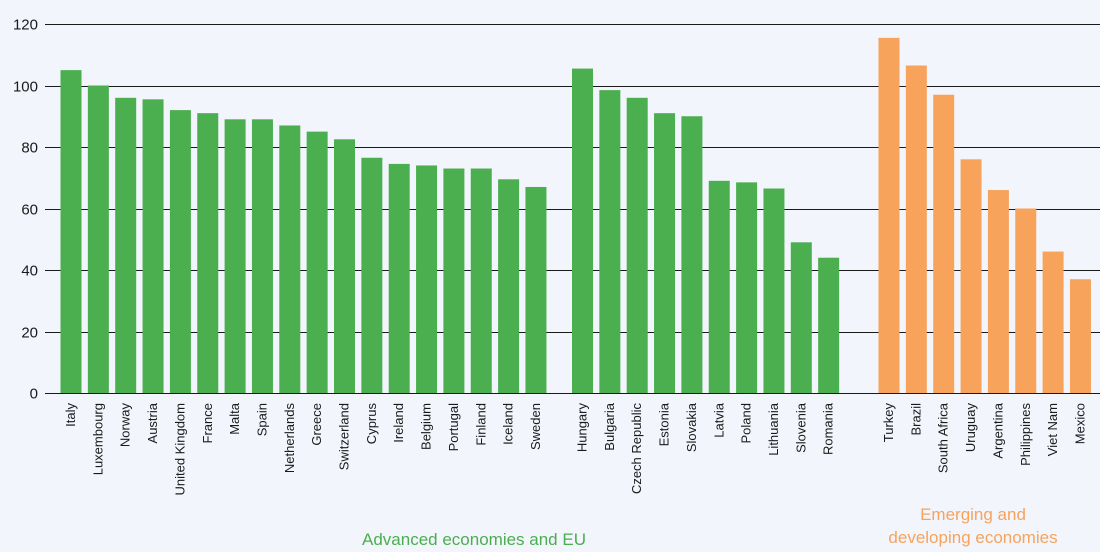 This screenshot has height=552, width=1100. I want to click on bar-iceland, so click(509, 286).